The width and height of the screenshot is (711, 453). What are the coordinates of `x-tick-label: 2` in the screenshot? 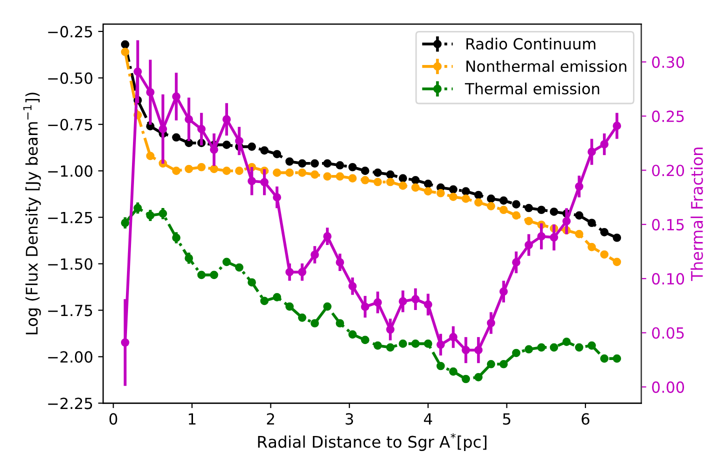 It's located at (270, 418).